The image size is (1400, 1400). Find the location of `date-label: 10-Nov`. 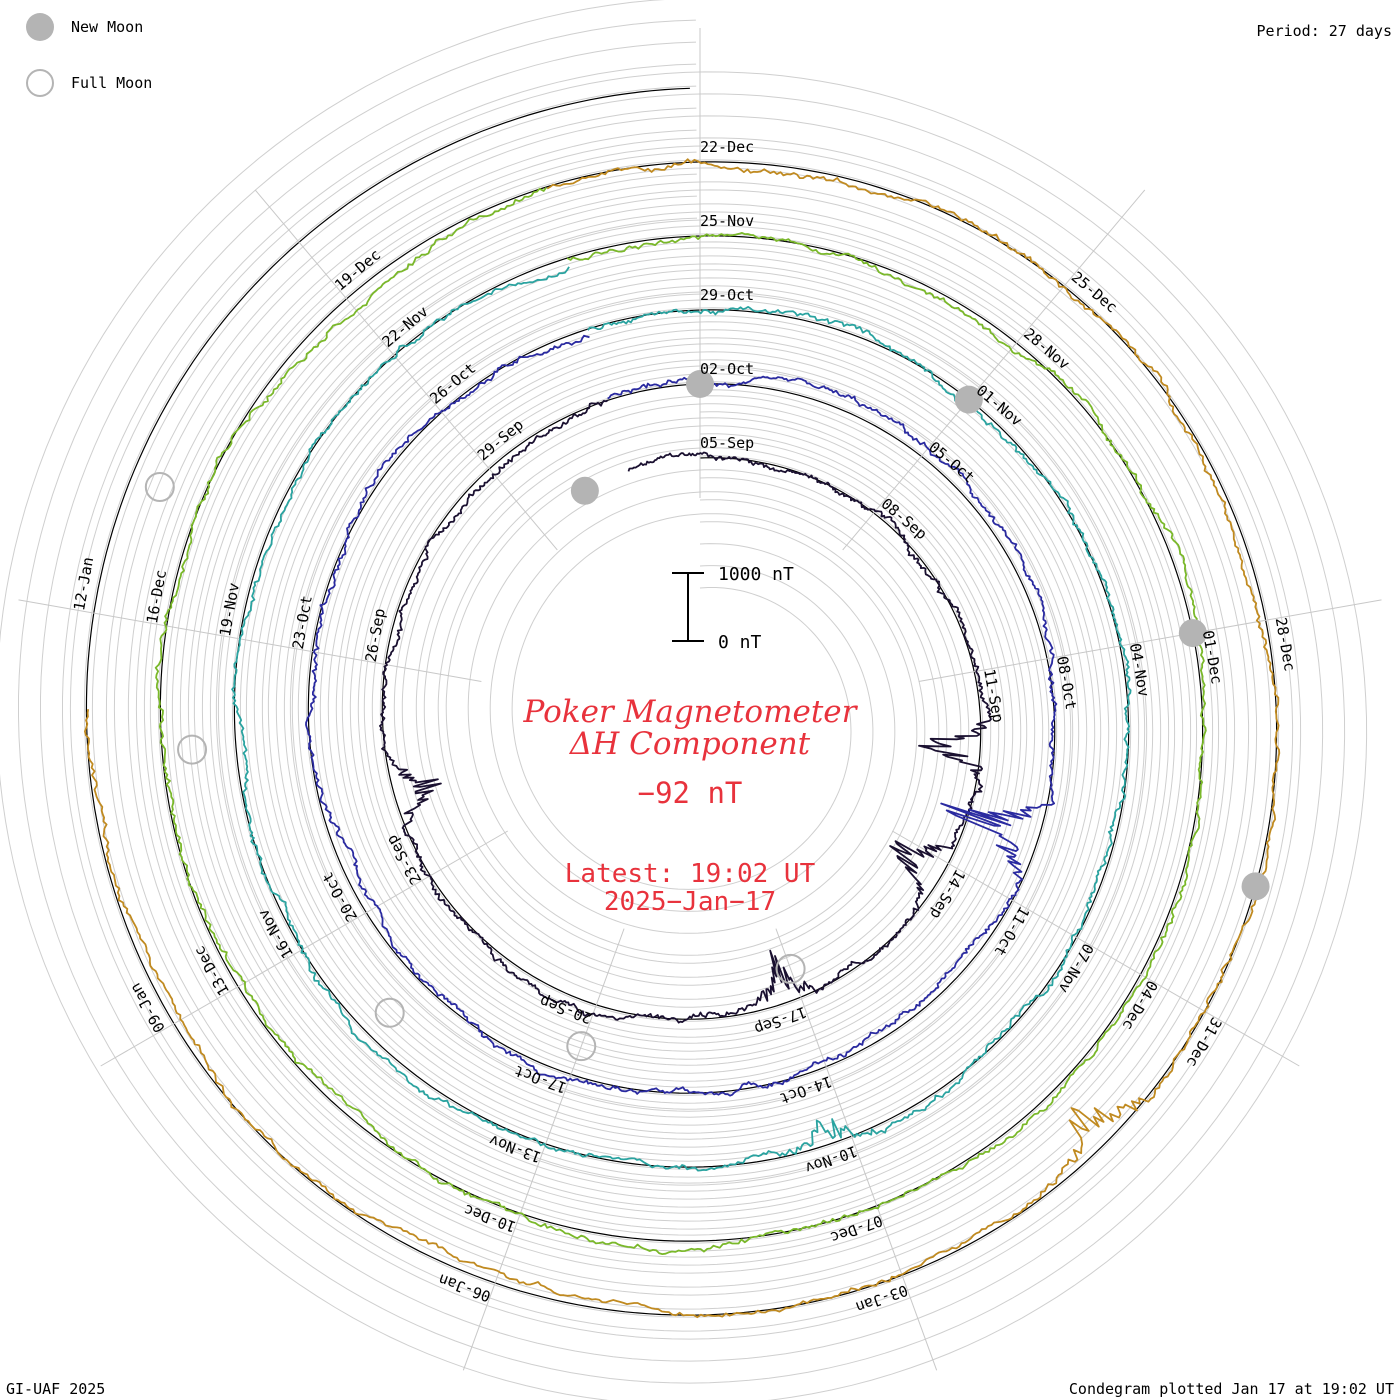

date-label: 10-Nov is located at coordinates (831, 1159).